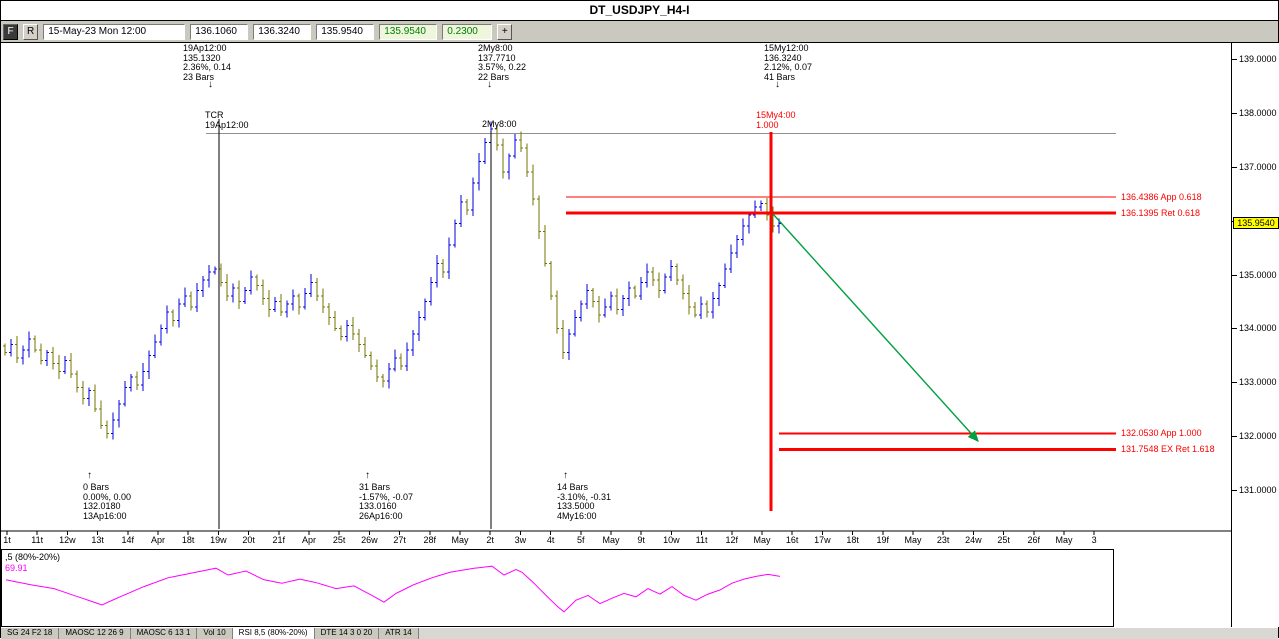 This screenshot has width=1279, height=639. What do you see at coordinates (347, 633) in the screenshot?
I see `indicator-tab: DTE 14 3 0 20` at bounding box center [347, 633].